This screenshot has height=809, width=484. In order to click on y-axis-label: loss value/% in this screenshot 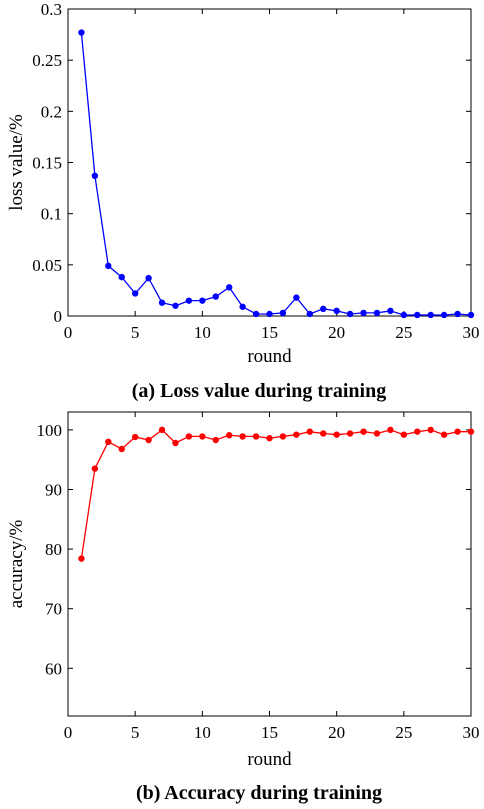, I will do `click(16, 162)`.